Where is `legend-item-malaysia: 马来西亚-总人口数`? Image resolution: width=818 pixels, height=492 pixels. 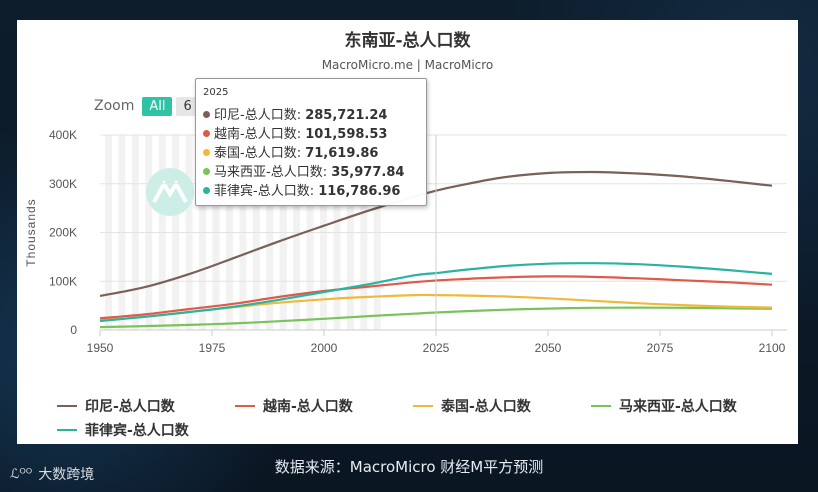
legend-item-malaysia: 马来西亚-总人口数 is located at coordinates (664, 406).